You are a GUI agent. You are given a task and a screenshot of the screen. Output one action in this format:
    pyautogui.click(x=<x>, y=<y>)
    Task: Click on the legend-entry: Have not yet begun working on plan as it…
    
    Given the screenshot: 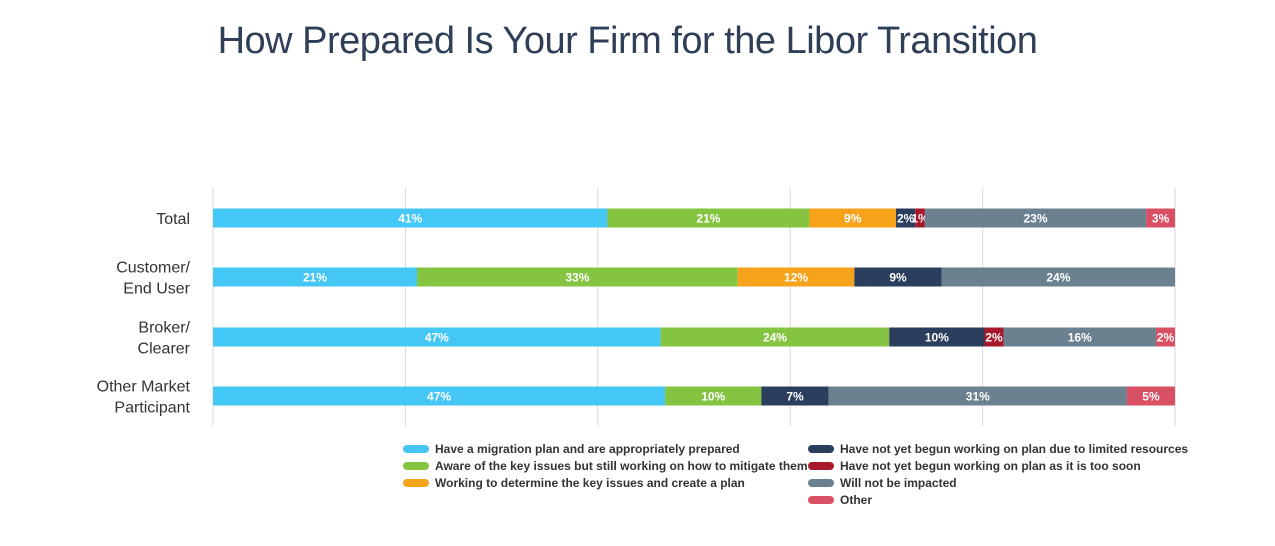 What is the action you would take?
    pyautogui.click(x=990, y=466)
    